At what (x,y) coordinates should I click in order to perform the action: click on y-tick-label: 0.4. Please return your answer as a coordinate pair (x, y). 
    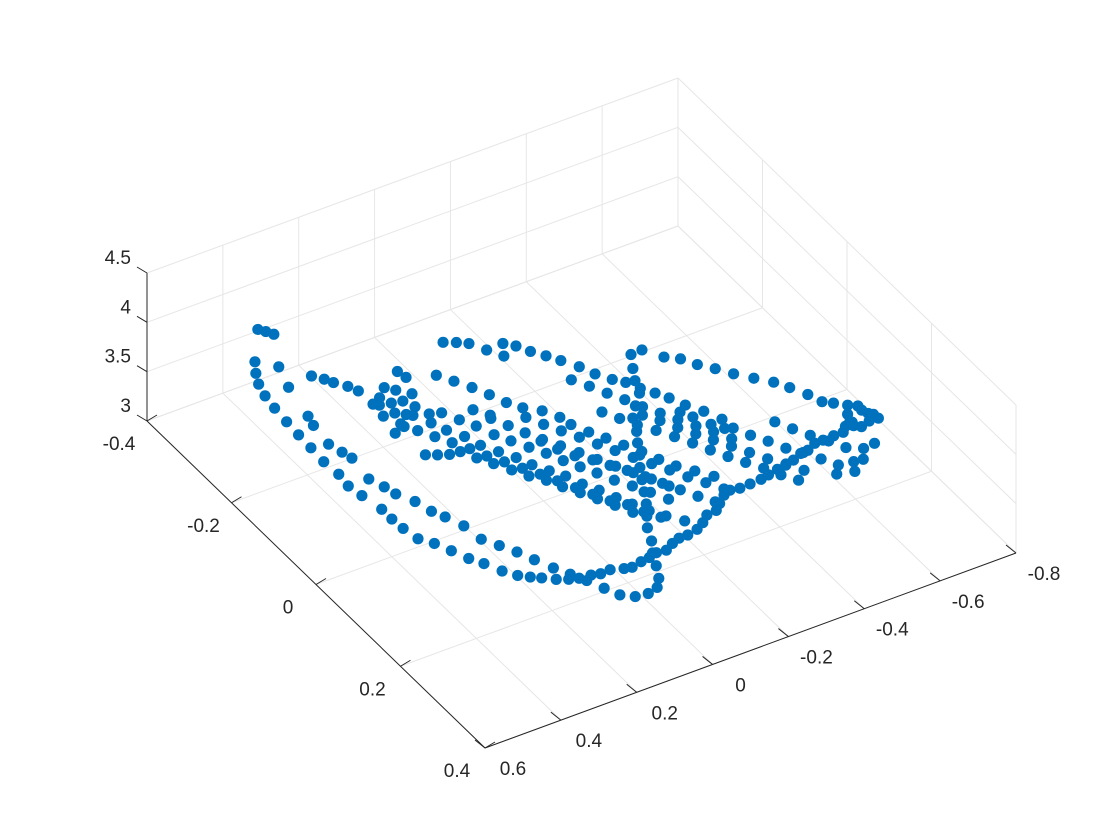
    Looking at the image, I should click on (589, 741).